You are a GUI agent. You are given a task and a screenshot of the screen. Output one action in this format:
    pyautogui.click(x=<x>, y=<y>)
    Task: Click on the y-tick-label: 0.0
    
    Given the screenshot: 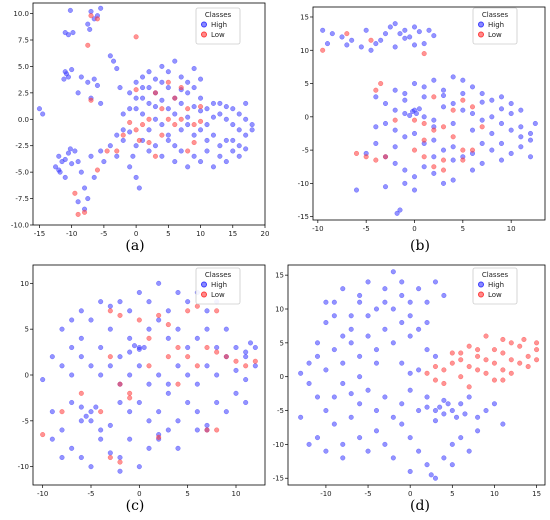 What is the action you would take?
    pyautogui.click(x=23, y=120)
    